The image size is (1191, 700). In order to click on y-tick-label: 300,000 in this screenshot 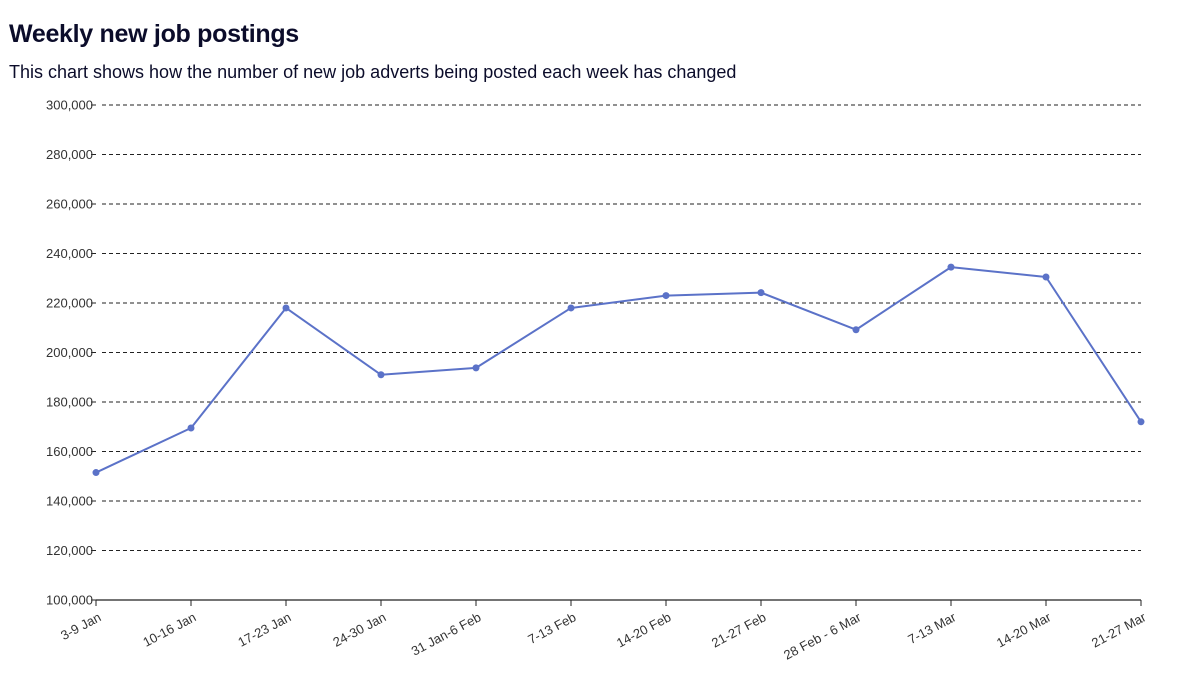, I will do `click(69, 105)`.